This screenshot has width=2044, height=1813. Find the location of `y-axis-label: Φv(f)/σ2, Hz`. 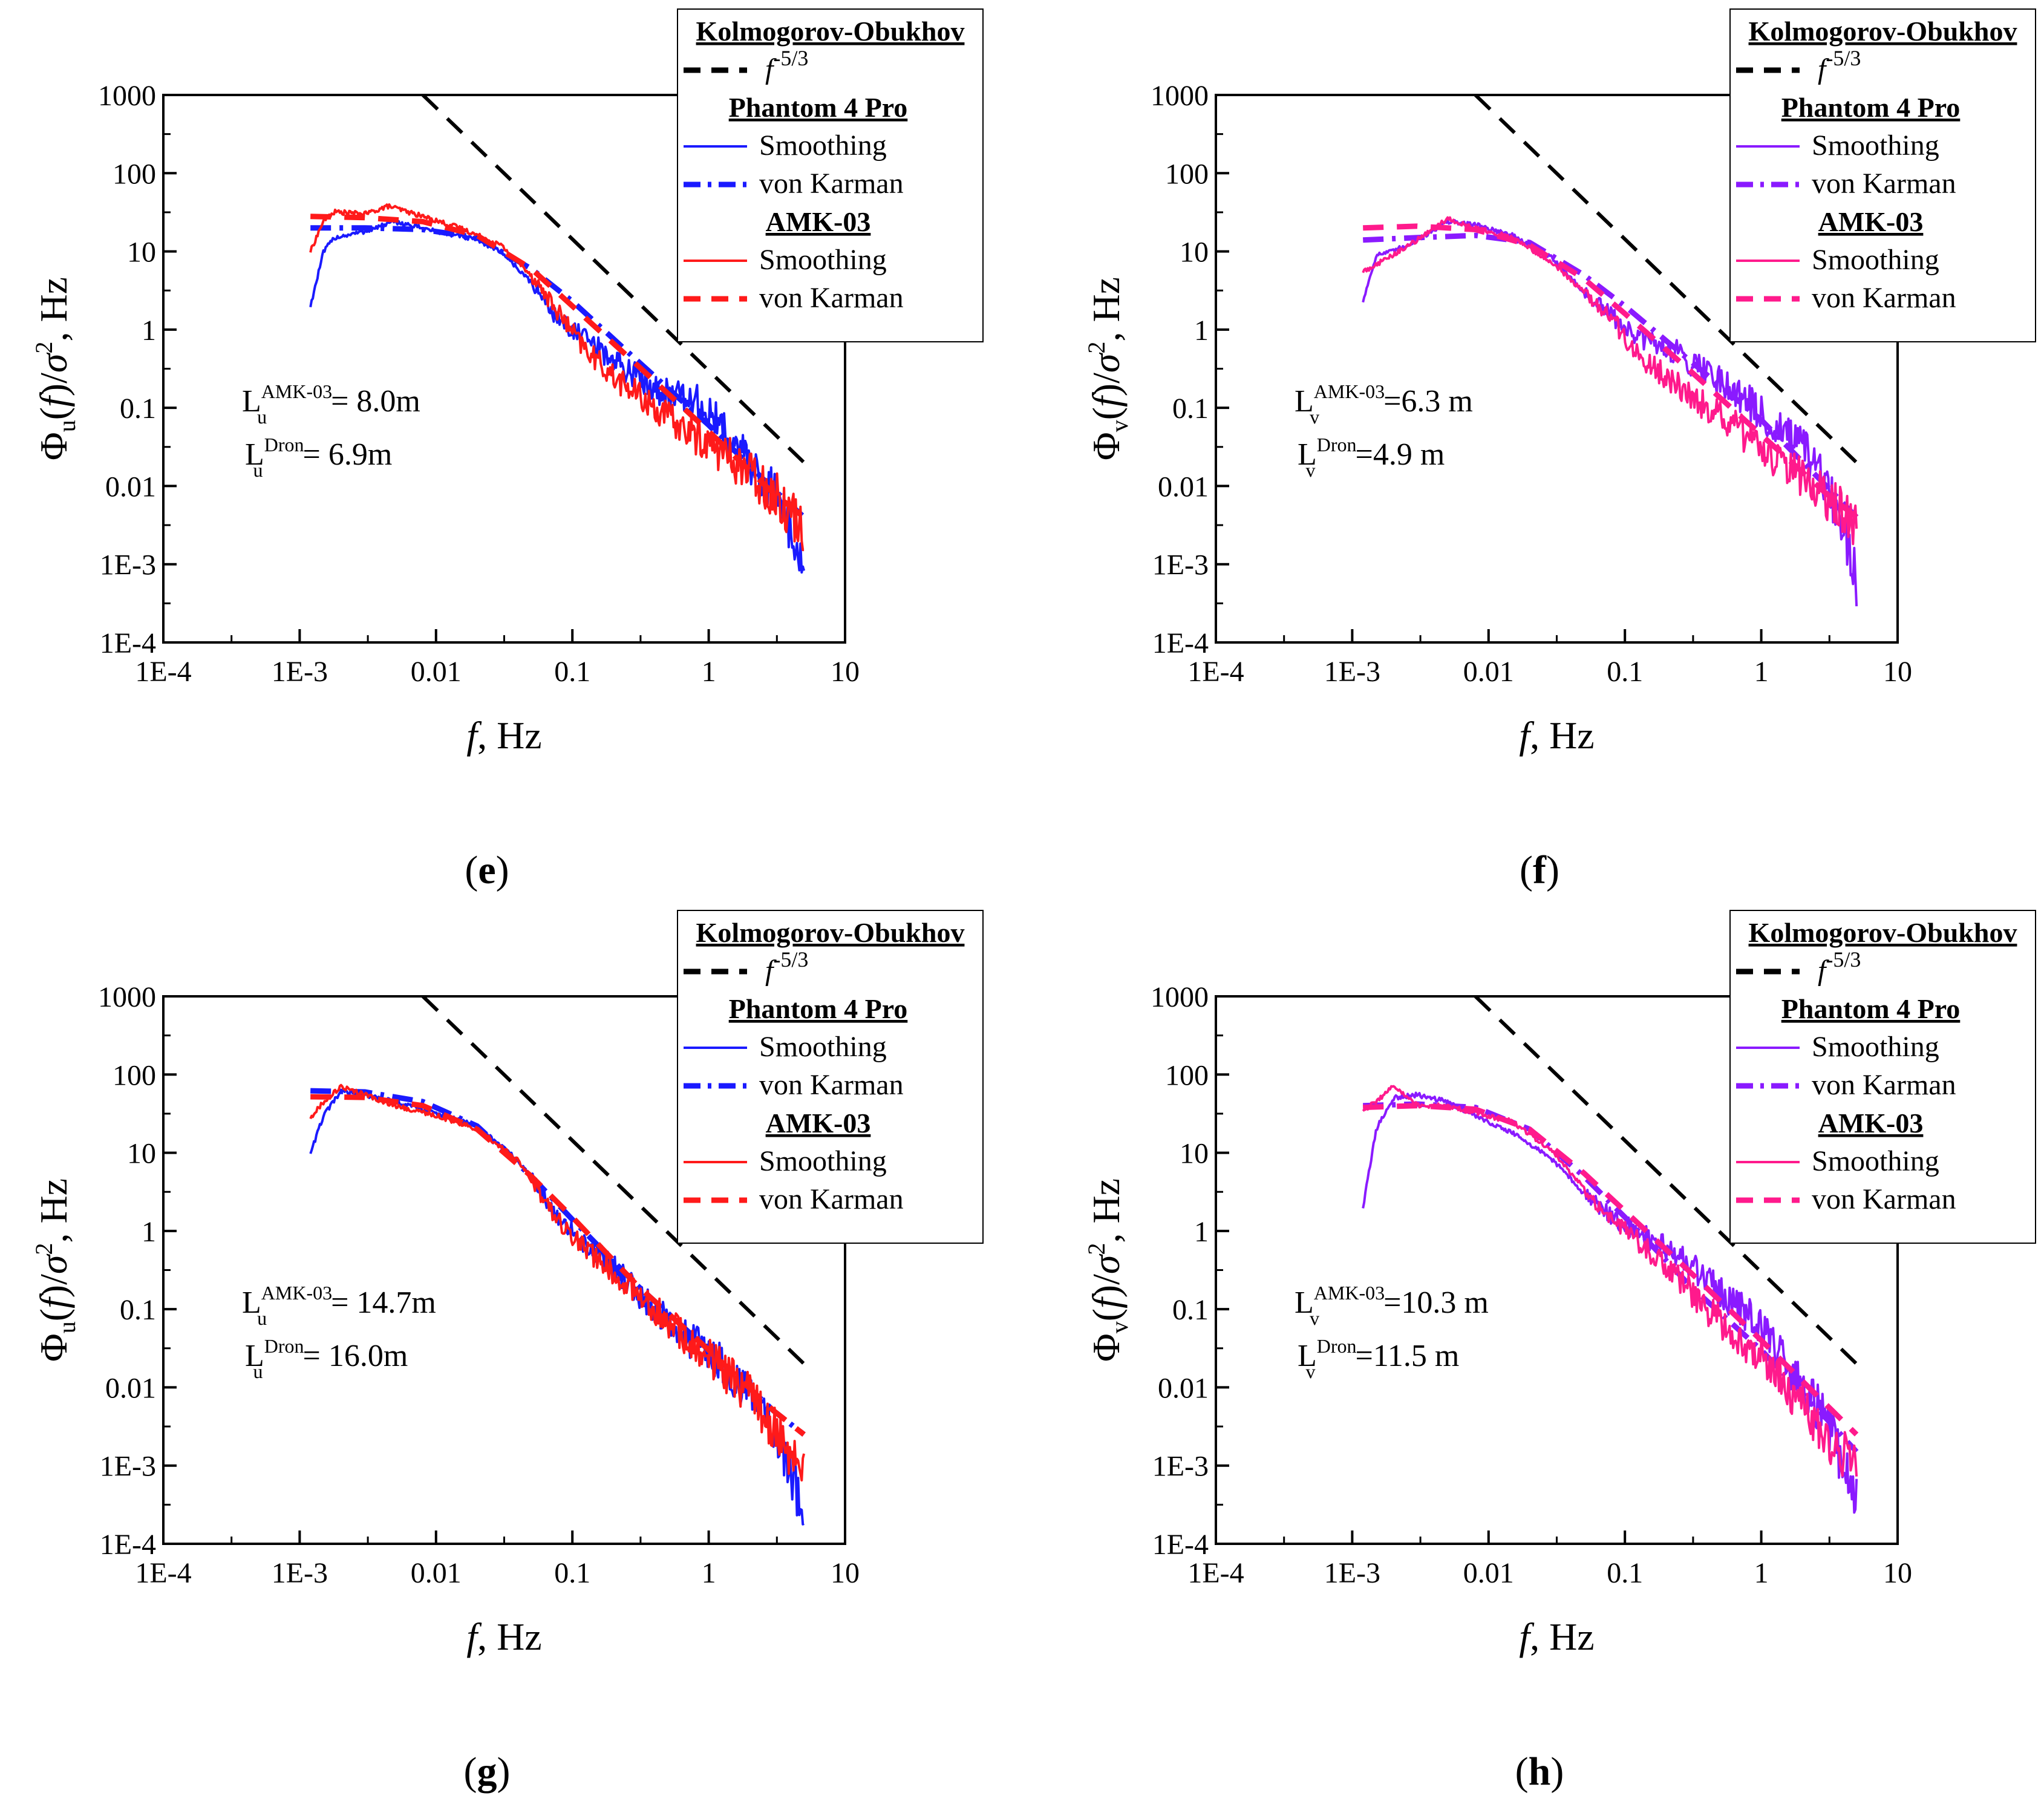

y-axis-label: Φv(f)/σ2, Hz is located at coordinates (1108, 1270).